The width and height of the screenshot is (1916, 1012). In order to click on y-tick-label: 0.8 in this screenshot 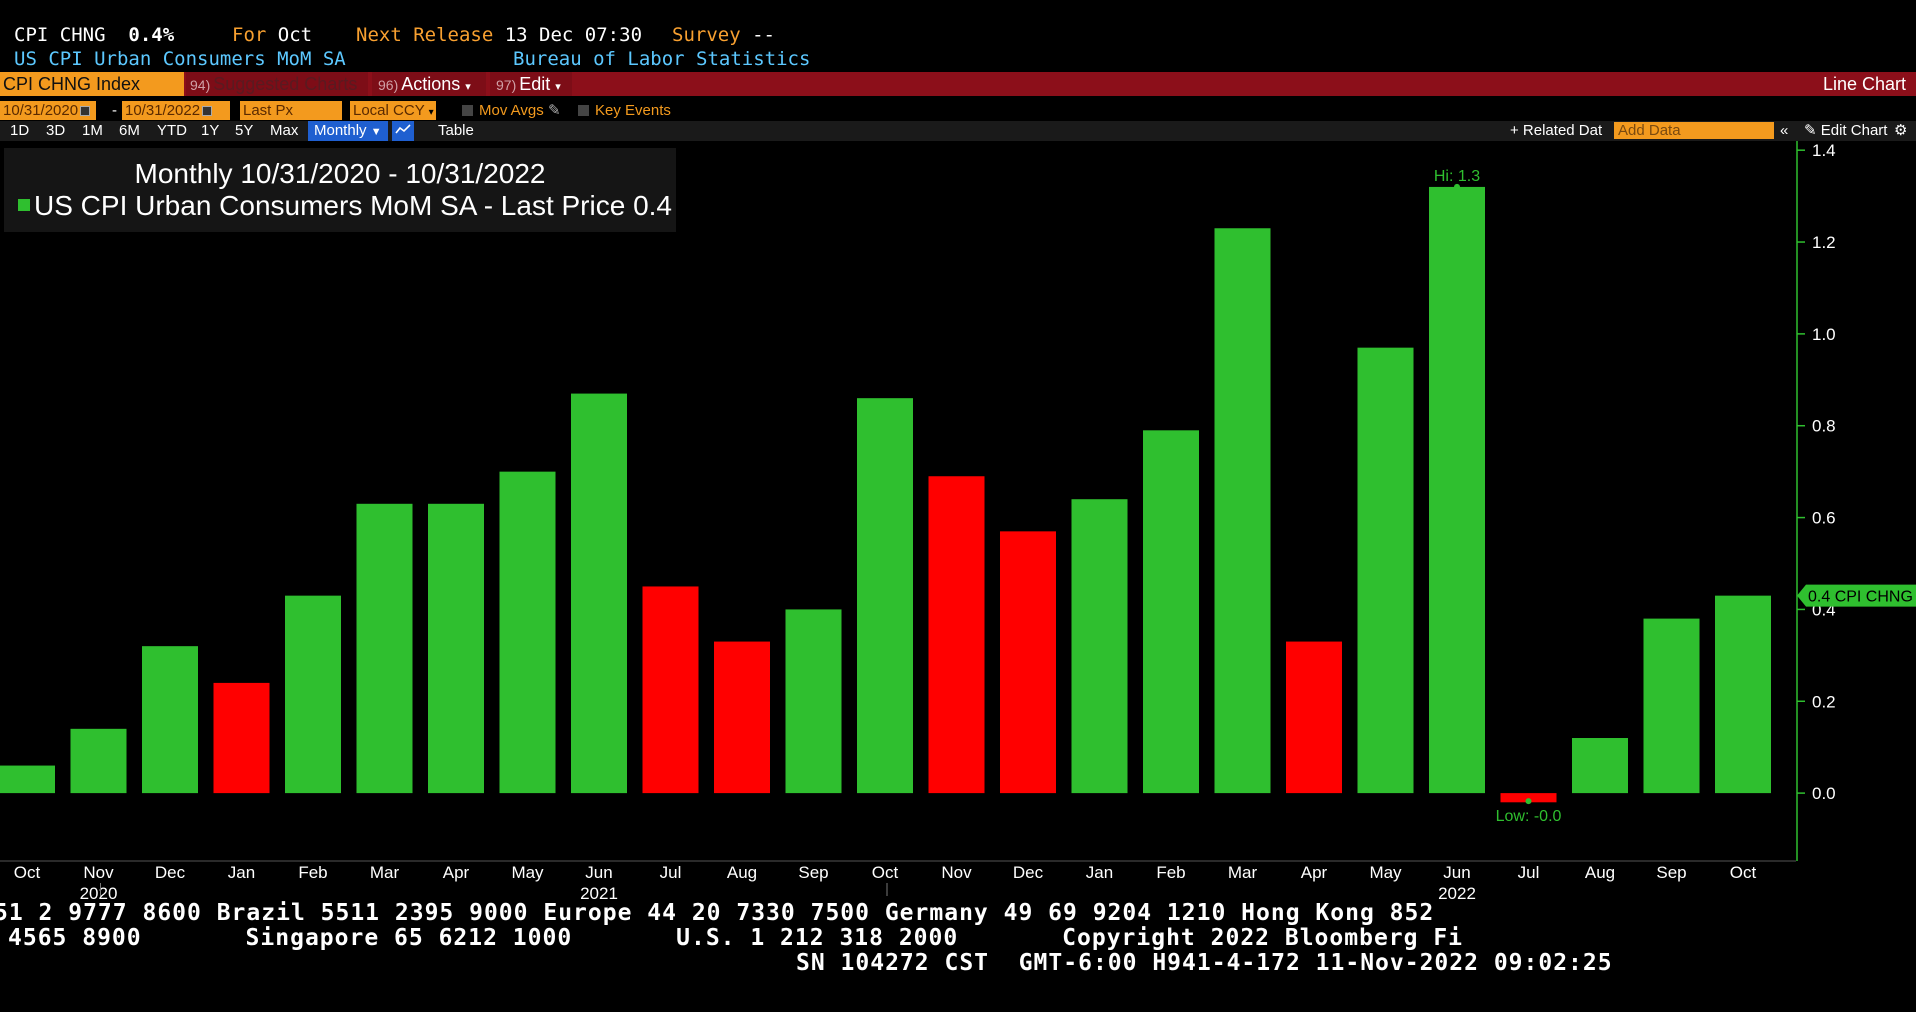, I will do `click(1824, 426)`.